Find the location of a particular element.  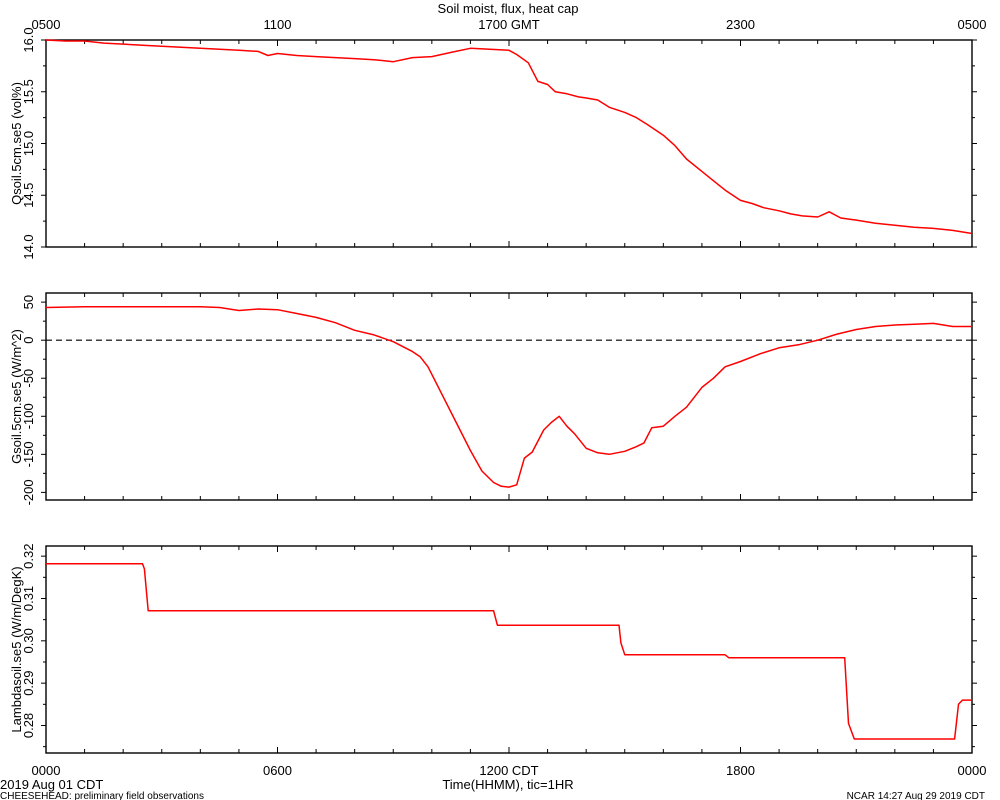

y-tick-label: -100 is located at coordinates (28, 416).